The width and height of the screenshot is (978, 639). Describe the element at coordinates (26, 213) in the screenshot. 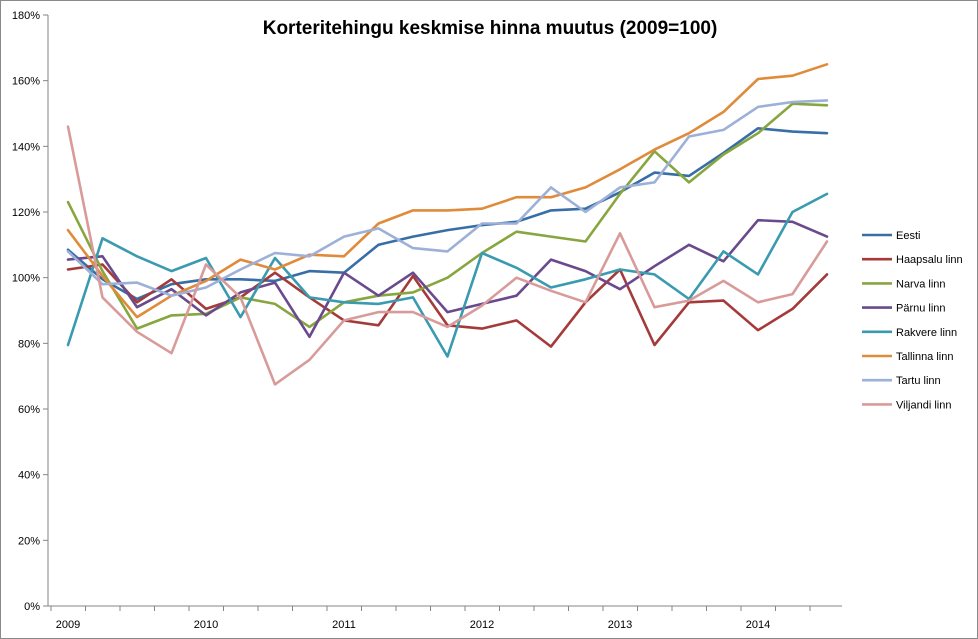

I see `y-tick-label: 120%` at that location.